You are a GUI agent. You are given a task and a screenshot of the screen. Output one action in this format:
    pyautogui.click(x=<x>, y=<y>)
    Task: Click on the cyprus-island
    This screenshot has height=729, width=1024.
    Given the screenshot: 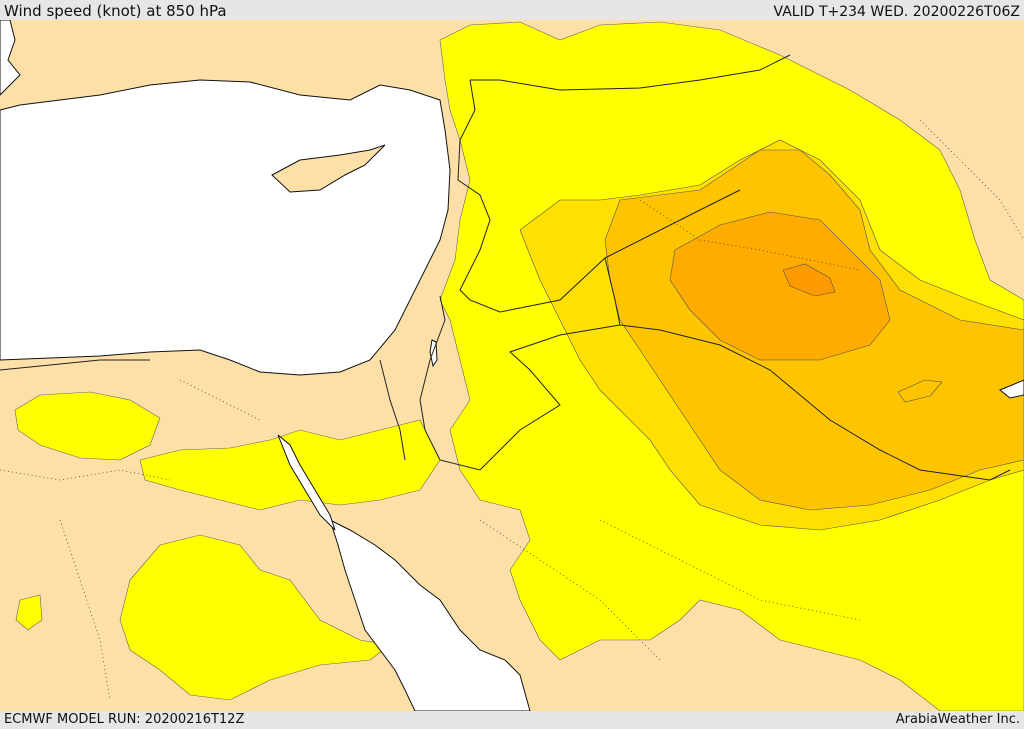 What is the action you would take?
    pyautogui.click(x=328, y=168)
    